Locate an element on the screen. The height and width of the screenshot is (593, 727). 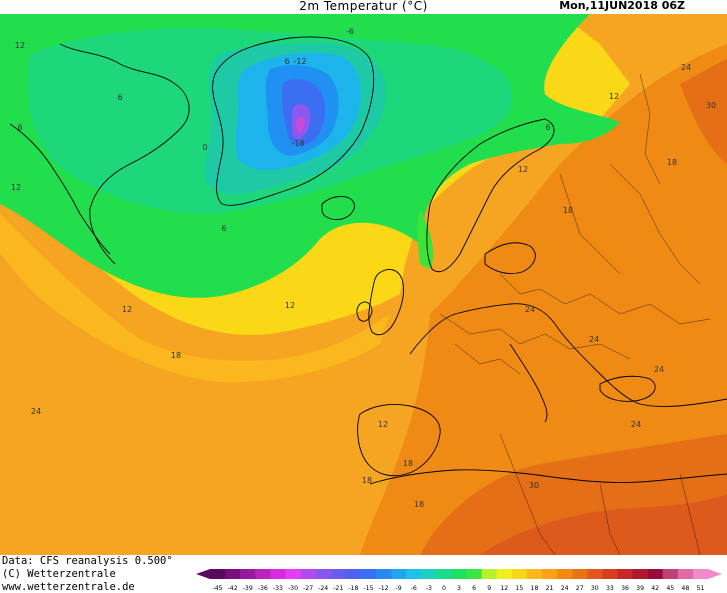
map-title: 2m Temperatur (°C) is located at coordinates (363, 6).